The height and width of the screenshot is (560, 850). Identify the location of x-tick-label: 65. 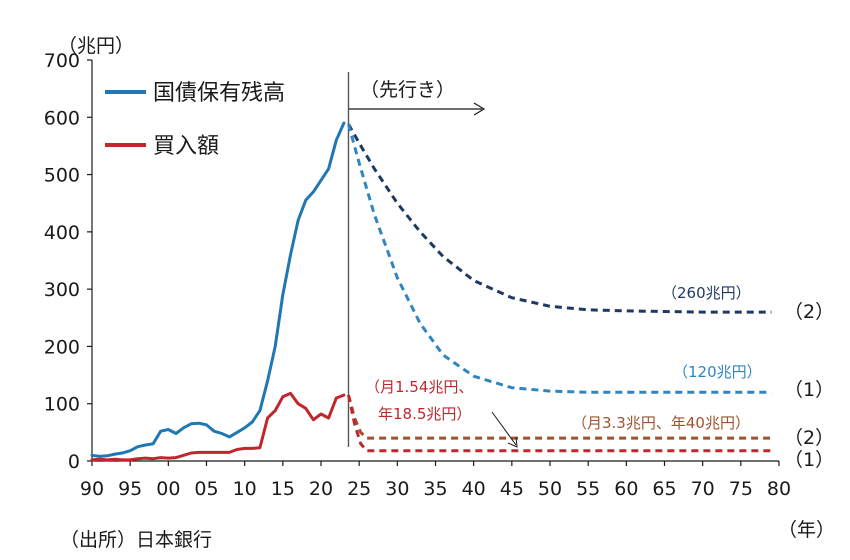
(664, 489).